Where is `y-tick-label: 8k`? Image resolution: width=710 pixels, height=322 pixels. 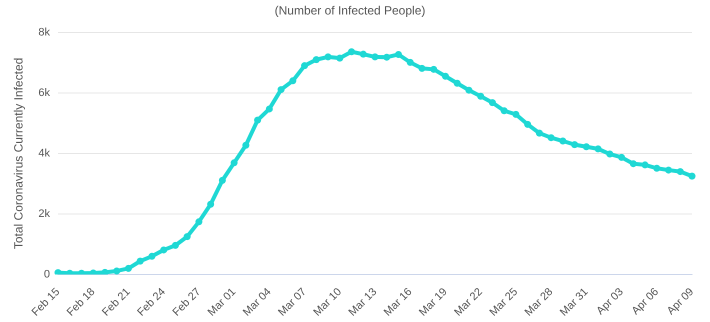
y-tick-label: 8k is located at coordinates (44, 32).